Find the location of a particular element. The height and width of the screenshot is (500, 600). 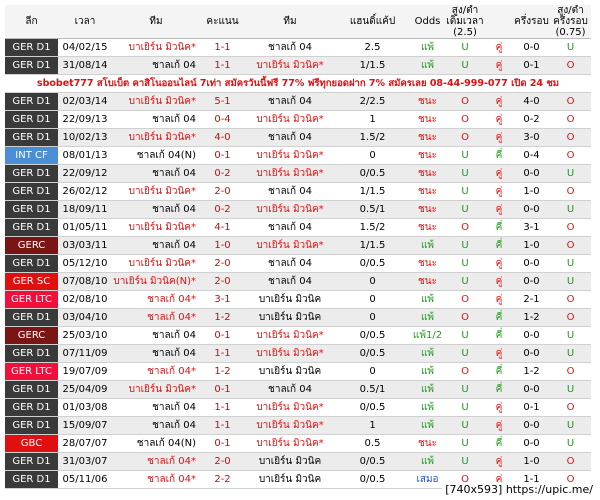

handicap: 1 is located at coordinates (372, 425).